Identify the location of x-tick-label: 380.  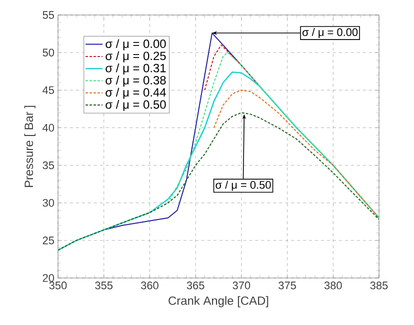
(333, 286).